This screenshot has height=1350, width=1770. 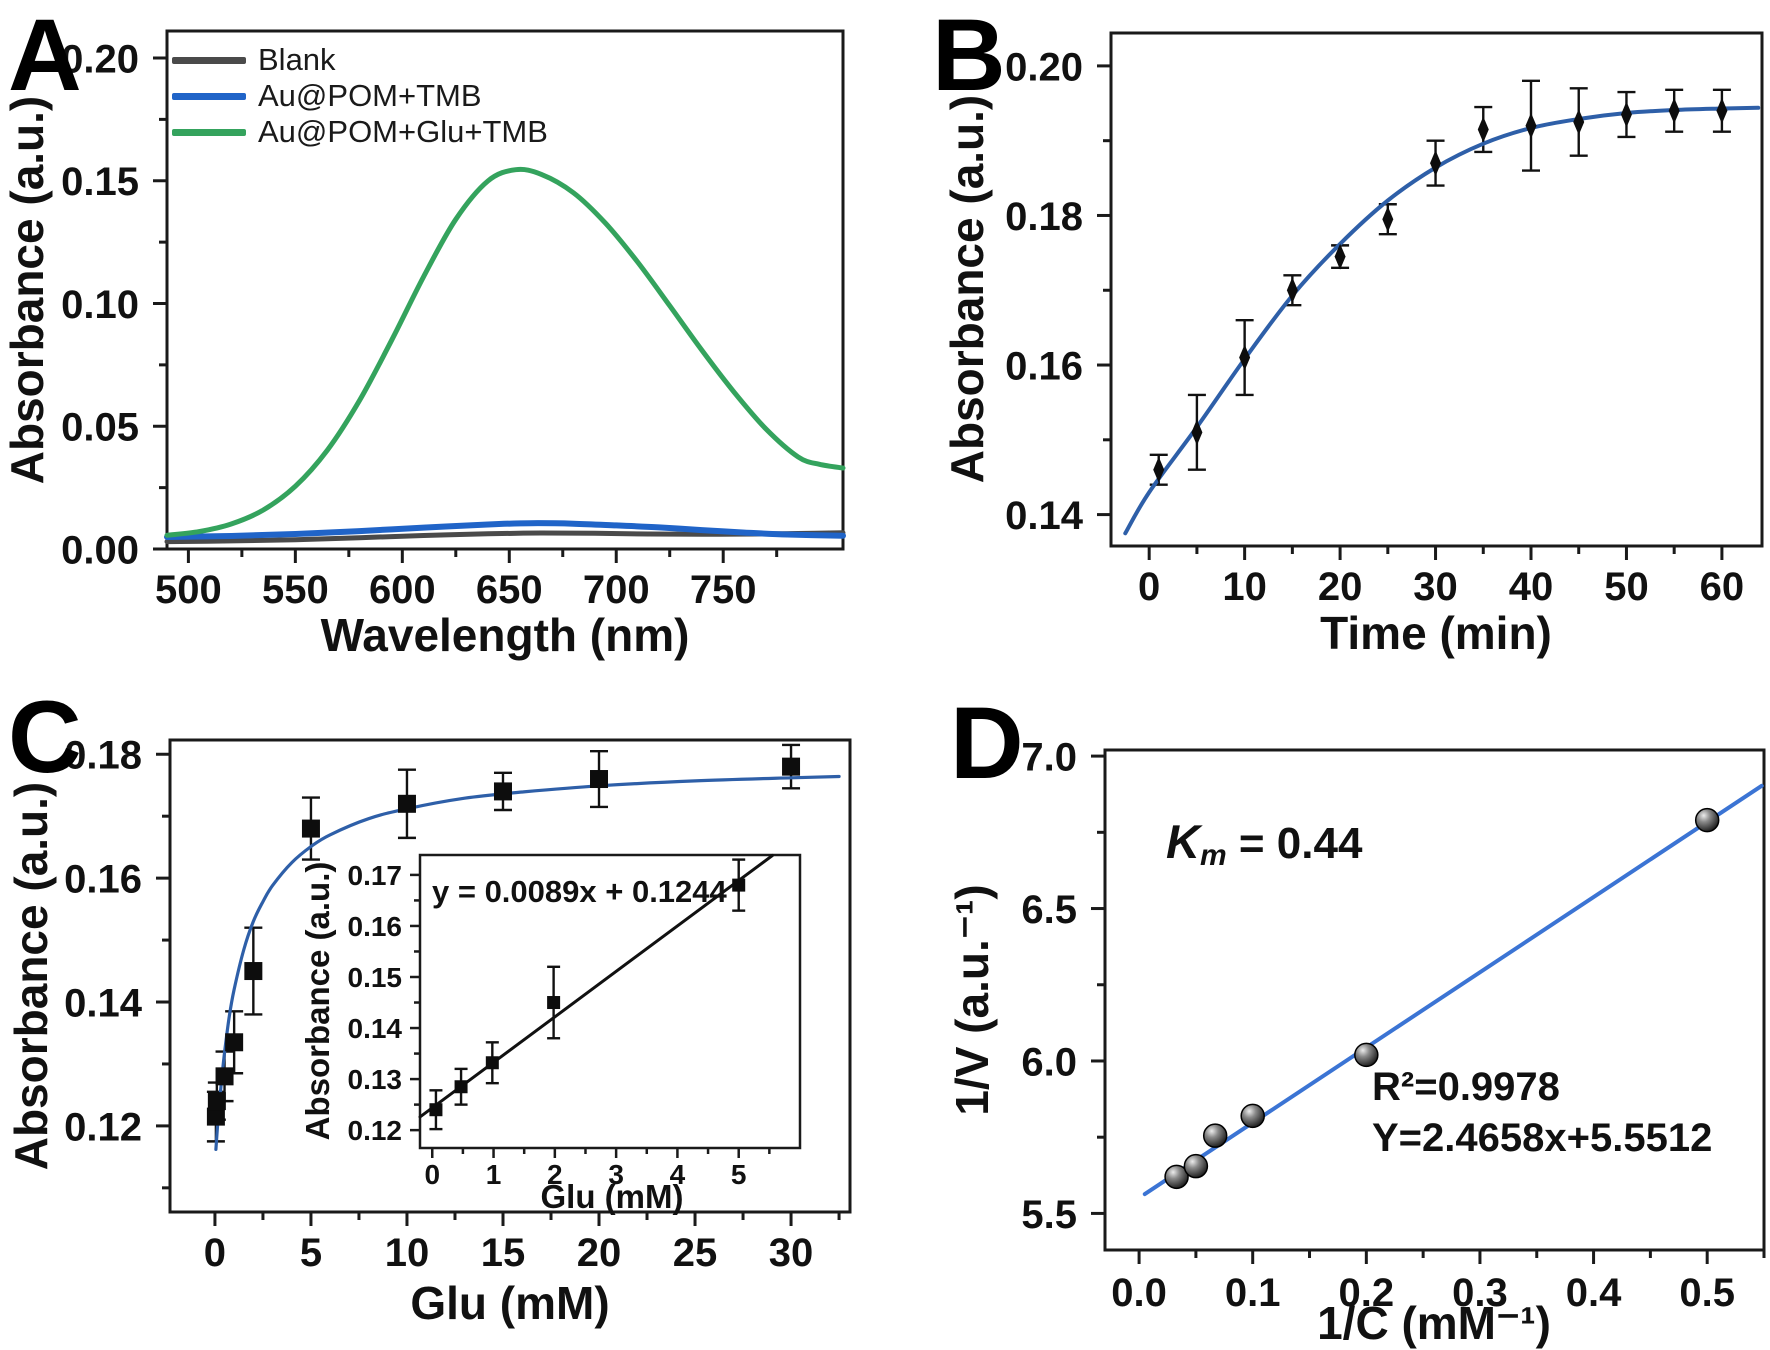 I want to click on y-tick-label: 0.10, so click(x=100, y=305).